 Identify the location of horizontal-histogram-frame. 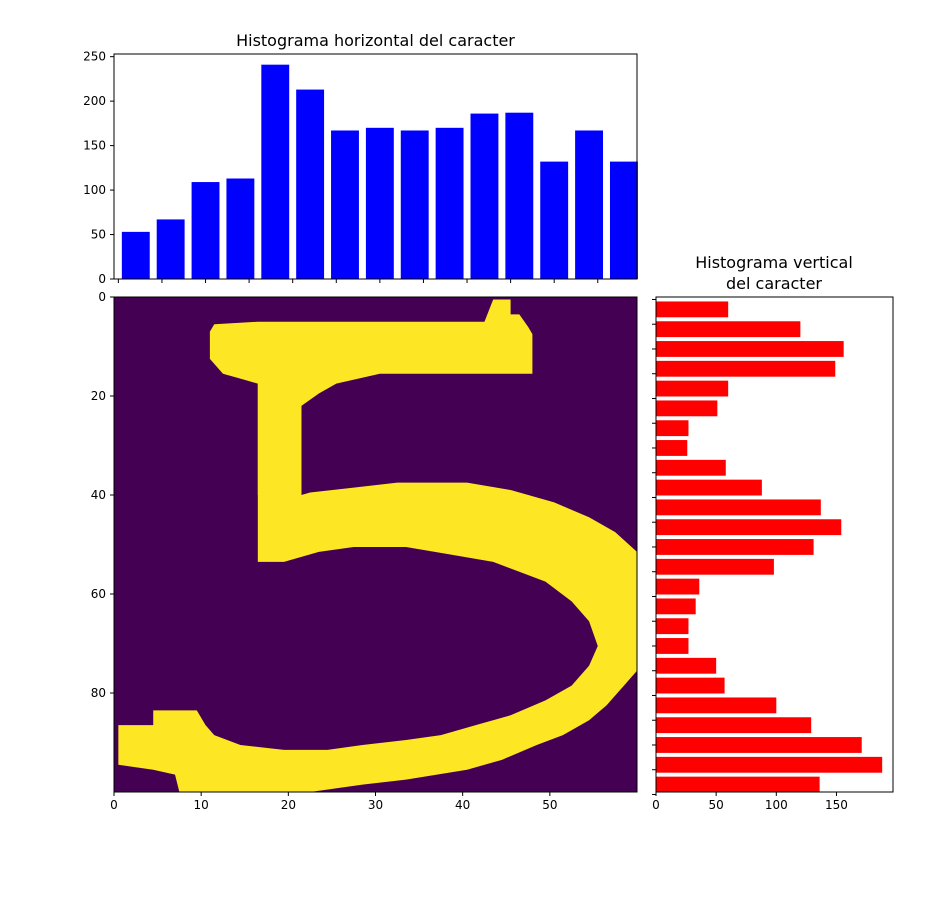
(375, 166).